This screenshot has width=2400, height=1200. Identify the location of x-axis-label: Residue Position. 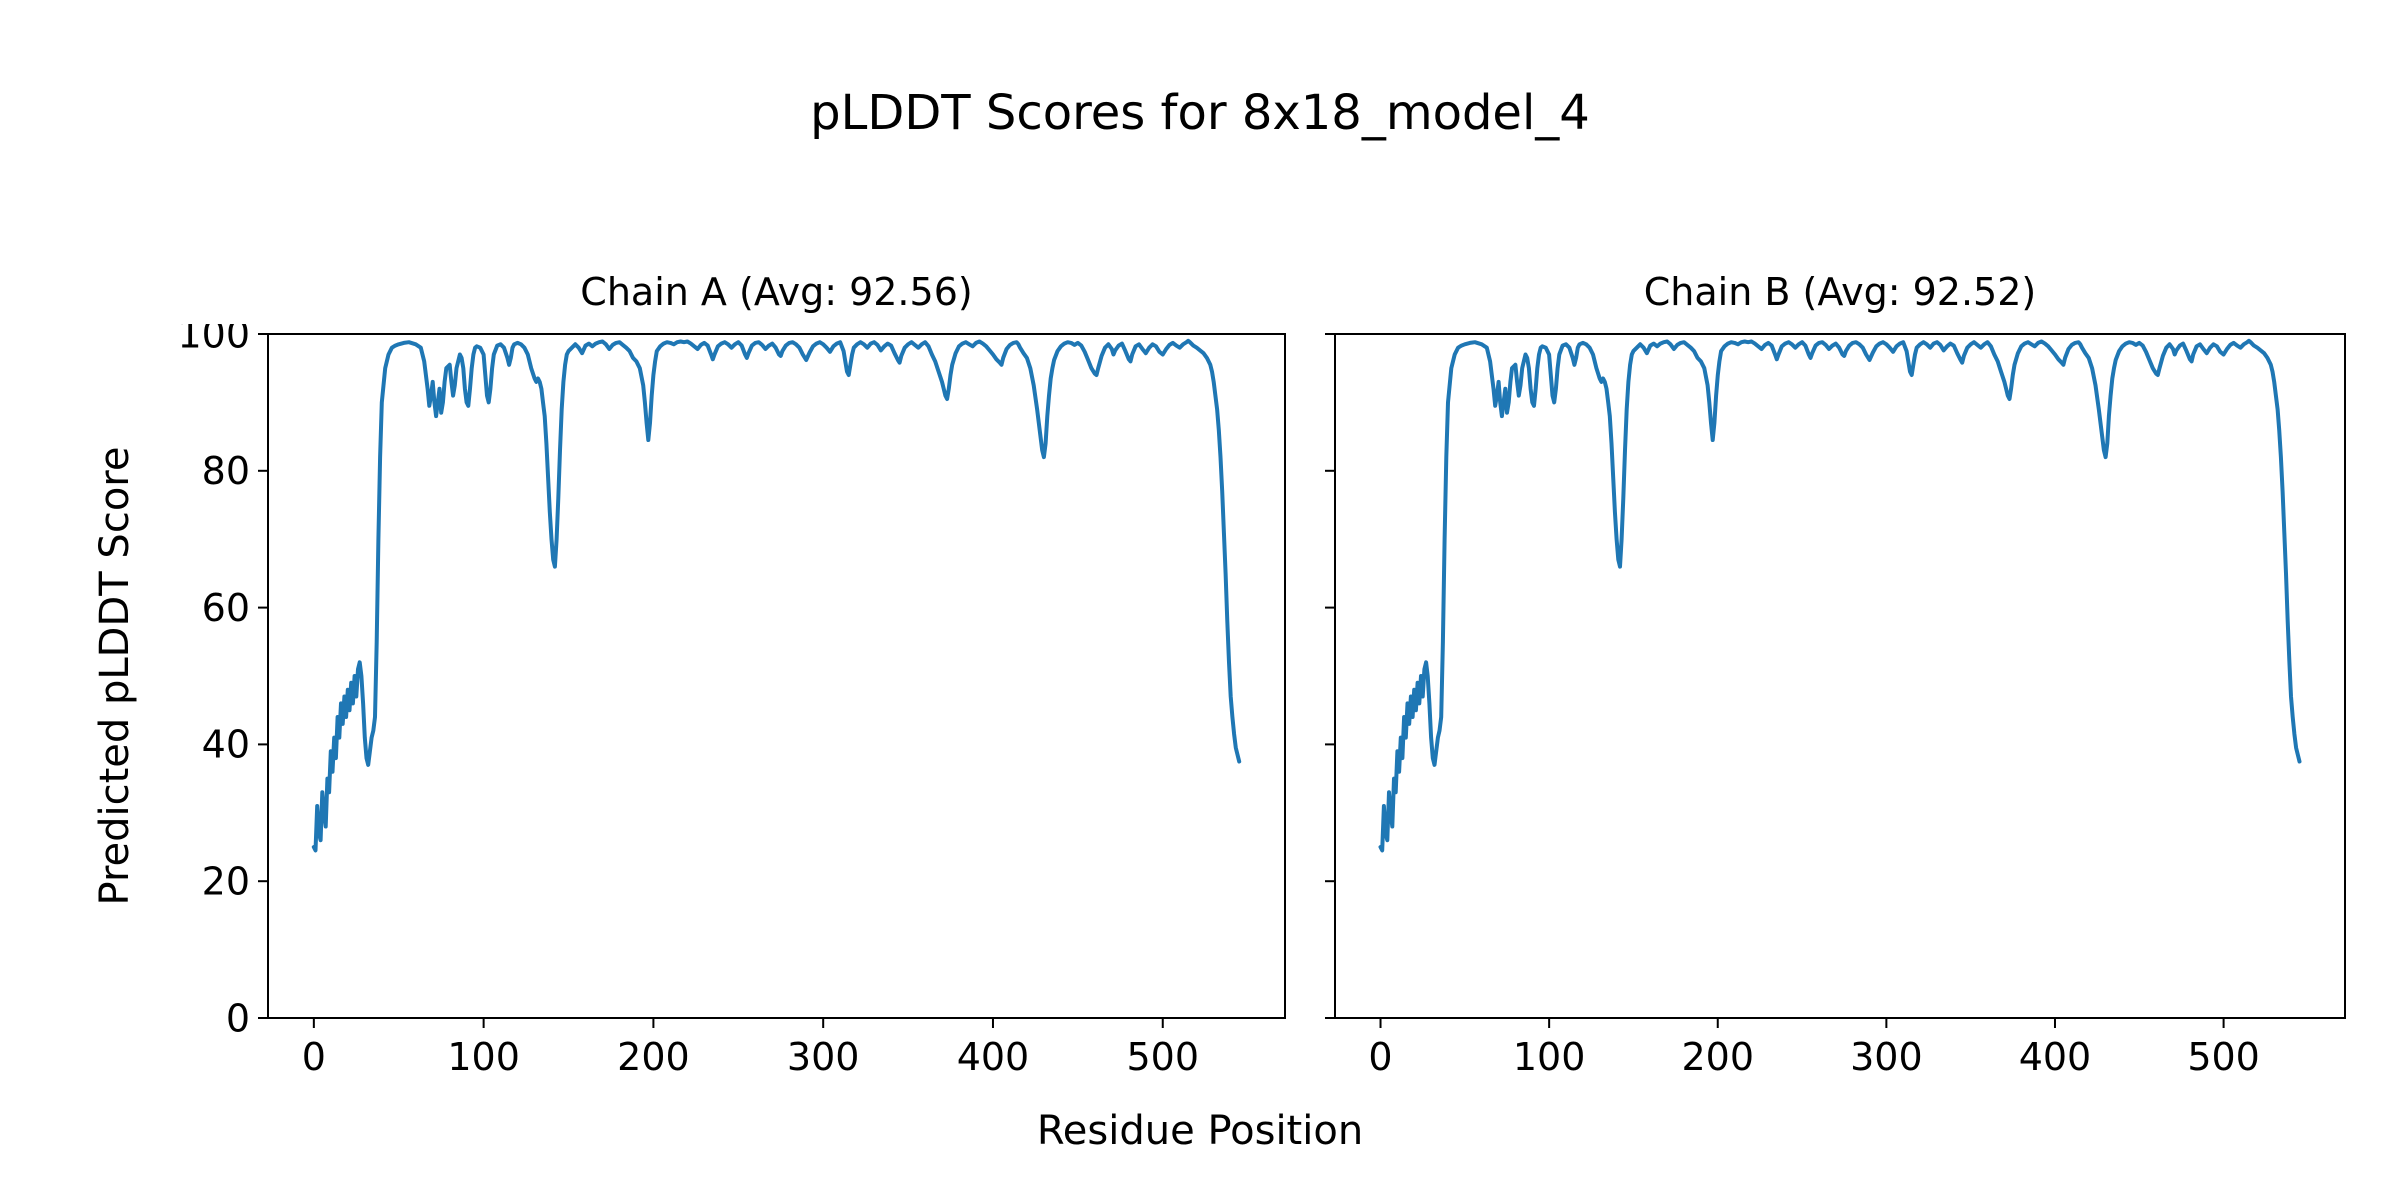
(1200, 1131).